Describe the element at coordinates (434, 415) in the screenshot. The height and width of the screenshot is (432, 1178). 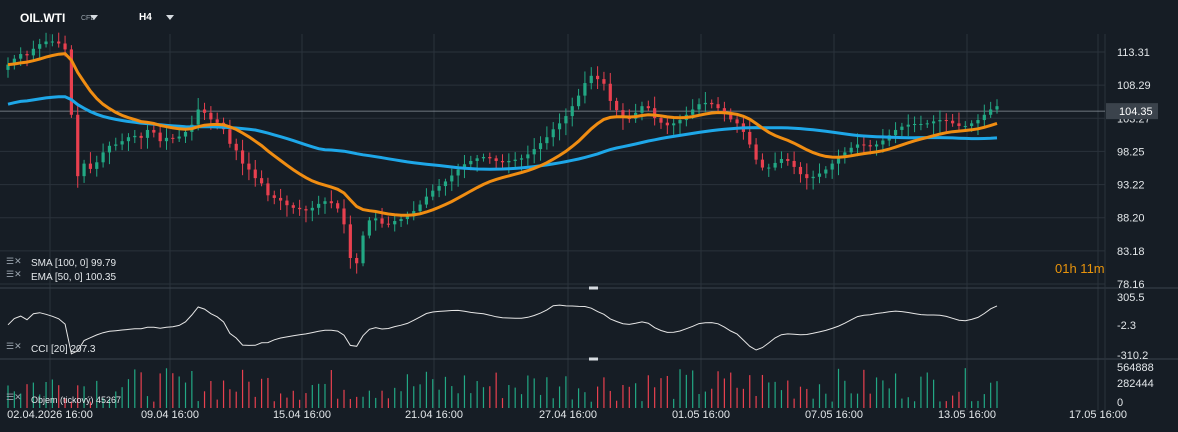
I see `time-tick-label: 21.04 16:00` at that location.